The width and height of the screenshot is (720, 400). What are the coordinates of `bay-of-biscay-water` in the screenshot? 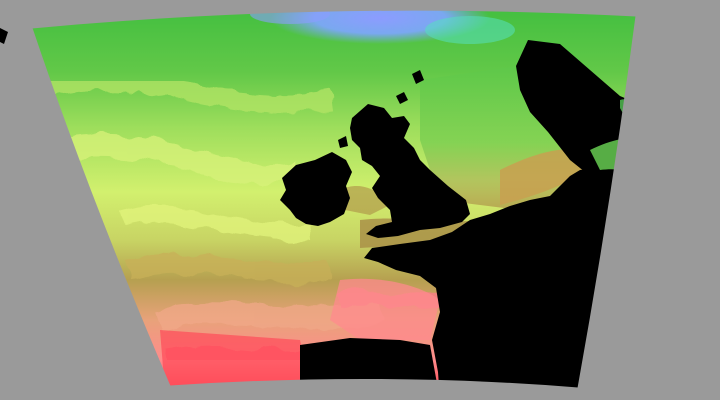 It's located at (385, 309).